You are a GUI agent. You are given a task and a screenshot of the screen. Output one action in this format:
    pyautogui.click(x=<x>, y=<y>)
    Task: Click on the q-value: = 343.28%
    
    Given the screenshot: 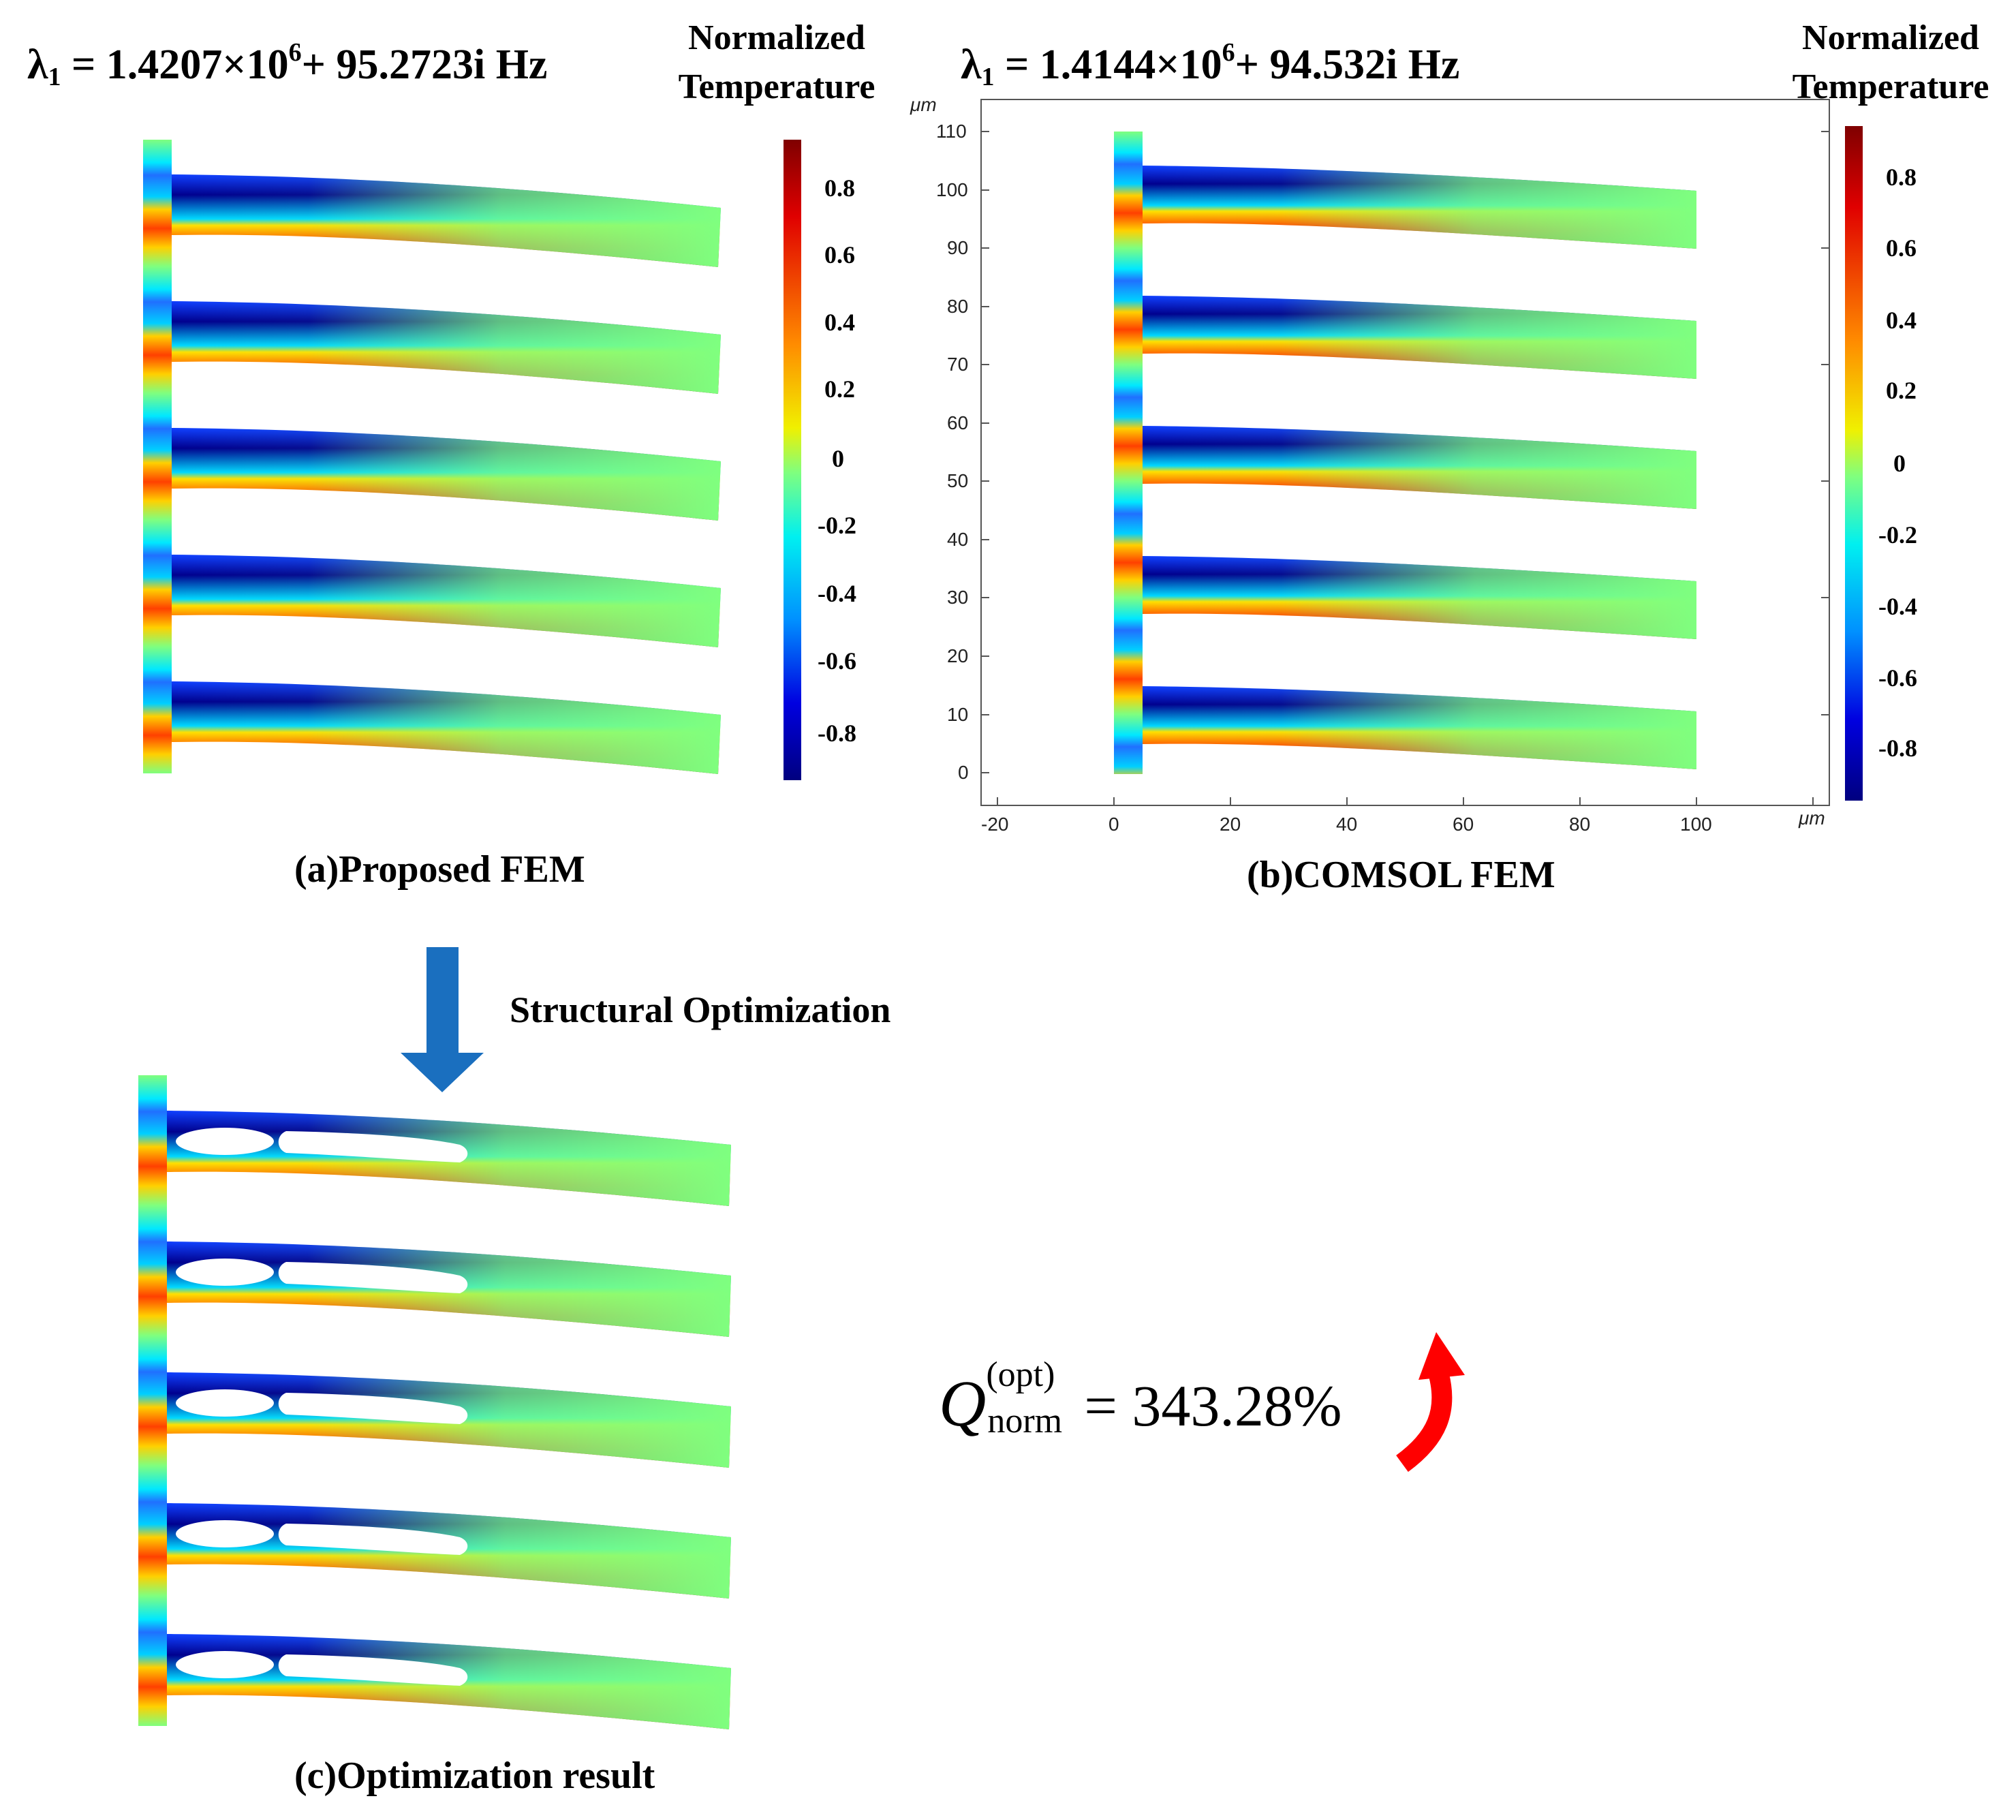 What is the action you would take?
    pyautogui.click(x=1213, y=1405)
    